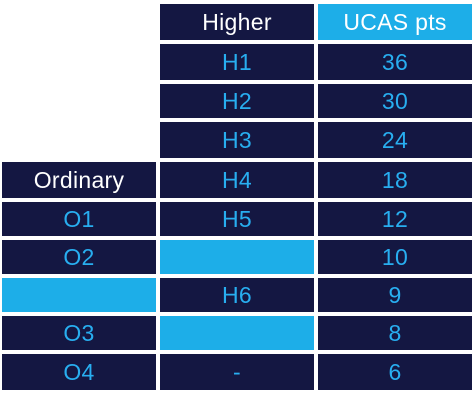 The width and height of the screenshot is (474, 402). Describe the element at coordinates (395, 62) in the screenshot. I see `ucas-points-h1: 36` at that location.